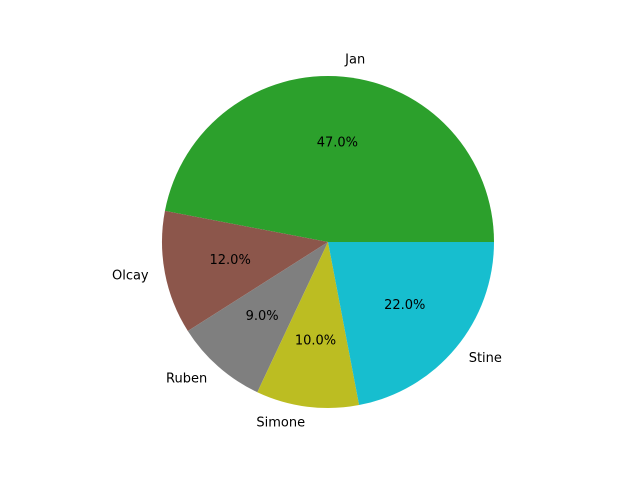  What do you see at coordinates (262, 316) in the screenshot?
I see `pie-pct-label-ruben: 9.0%` at bounding box center [262, 316].